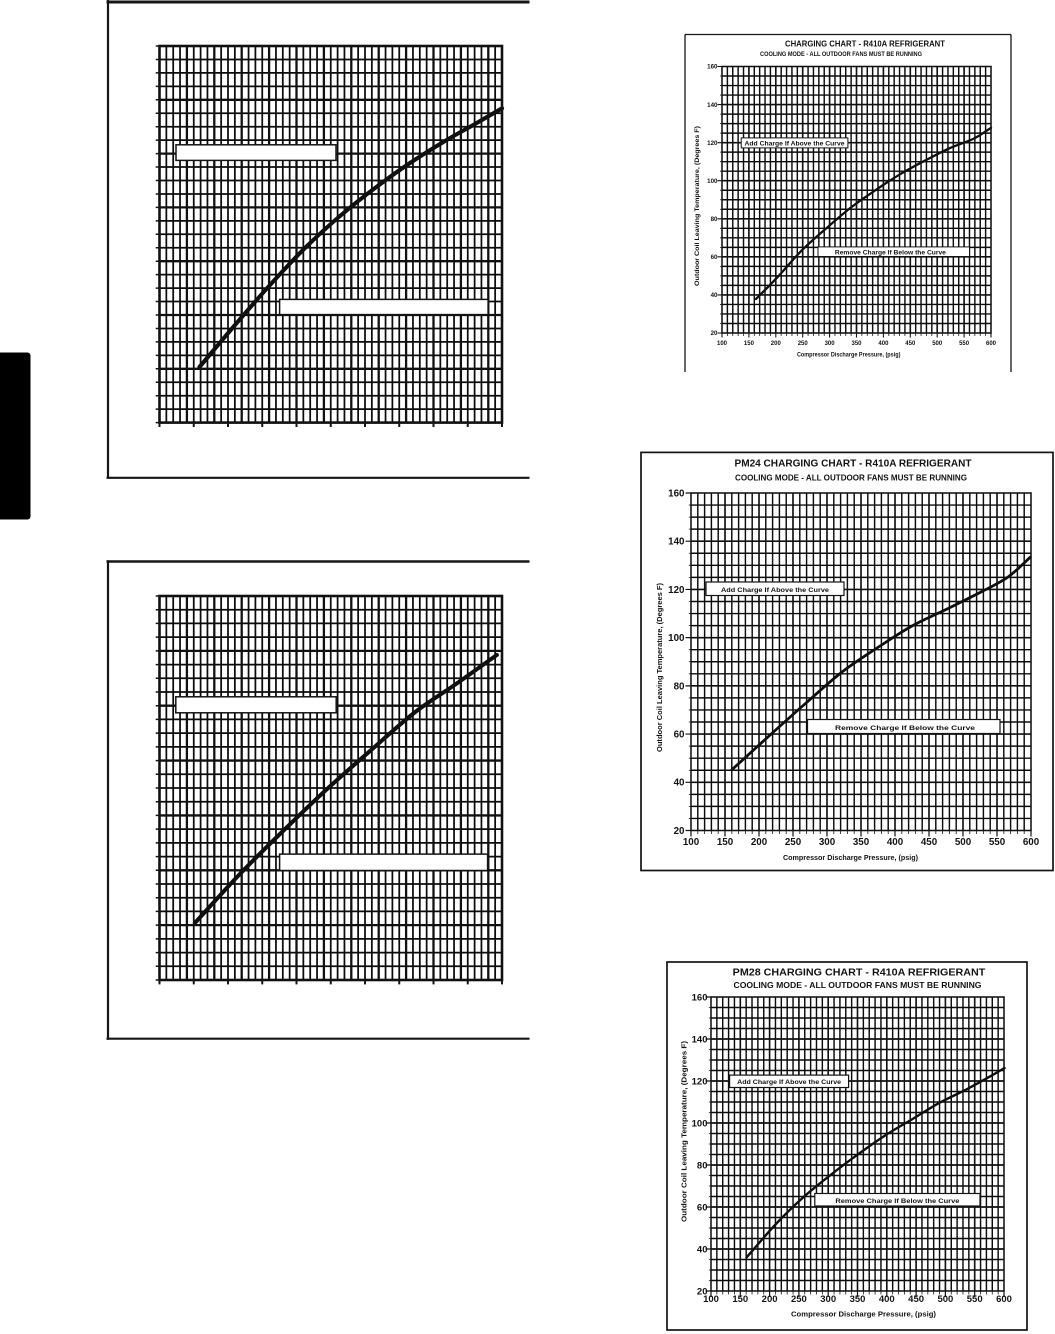 The image size is (1055, 1334). I want to click on svg-text:CHARGING CHART - R410A REFRIGE: CHARGING CHART - R410A REFRIGERANT, so click(865, 44).